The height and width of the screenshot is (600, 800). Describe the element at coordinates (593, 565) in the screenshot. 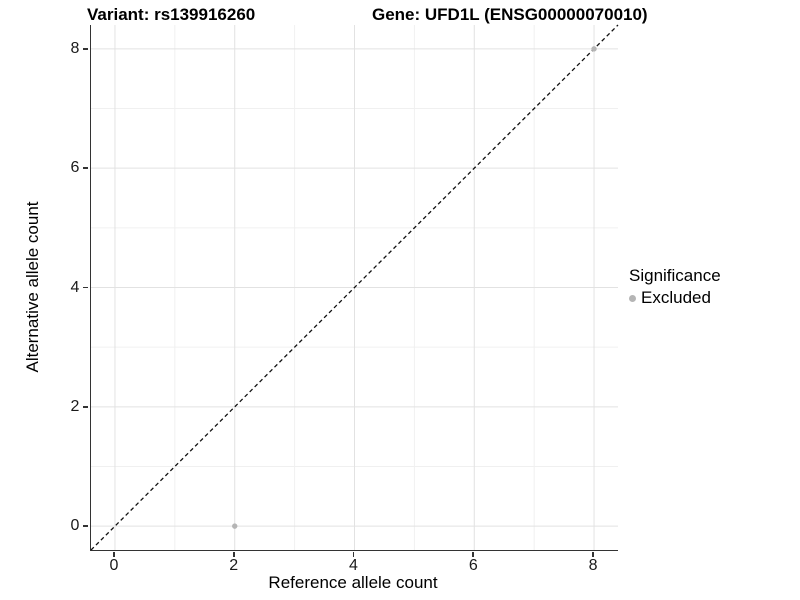

I see `x-tick-label: 8` at that location.